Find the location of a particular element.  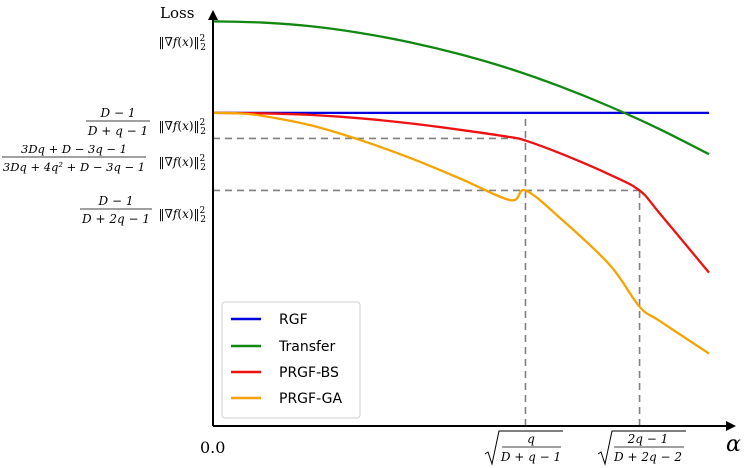

legend-item-prgf-bs: PRGF-BS is located at coordinates (285, 373).